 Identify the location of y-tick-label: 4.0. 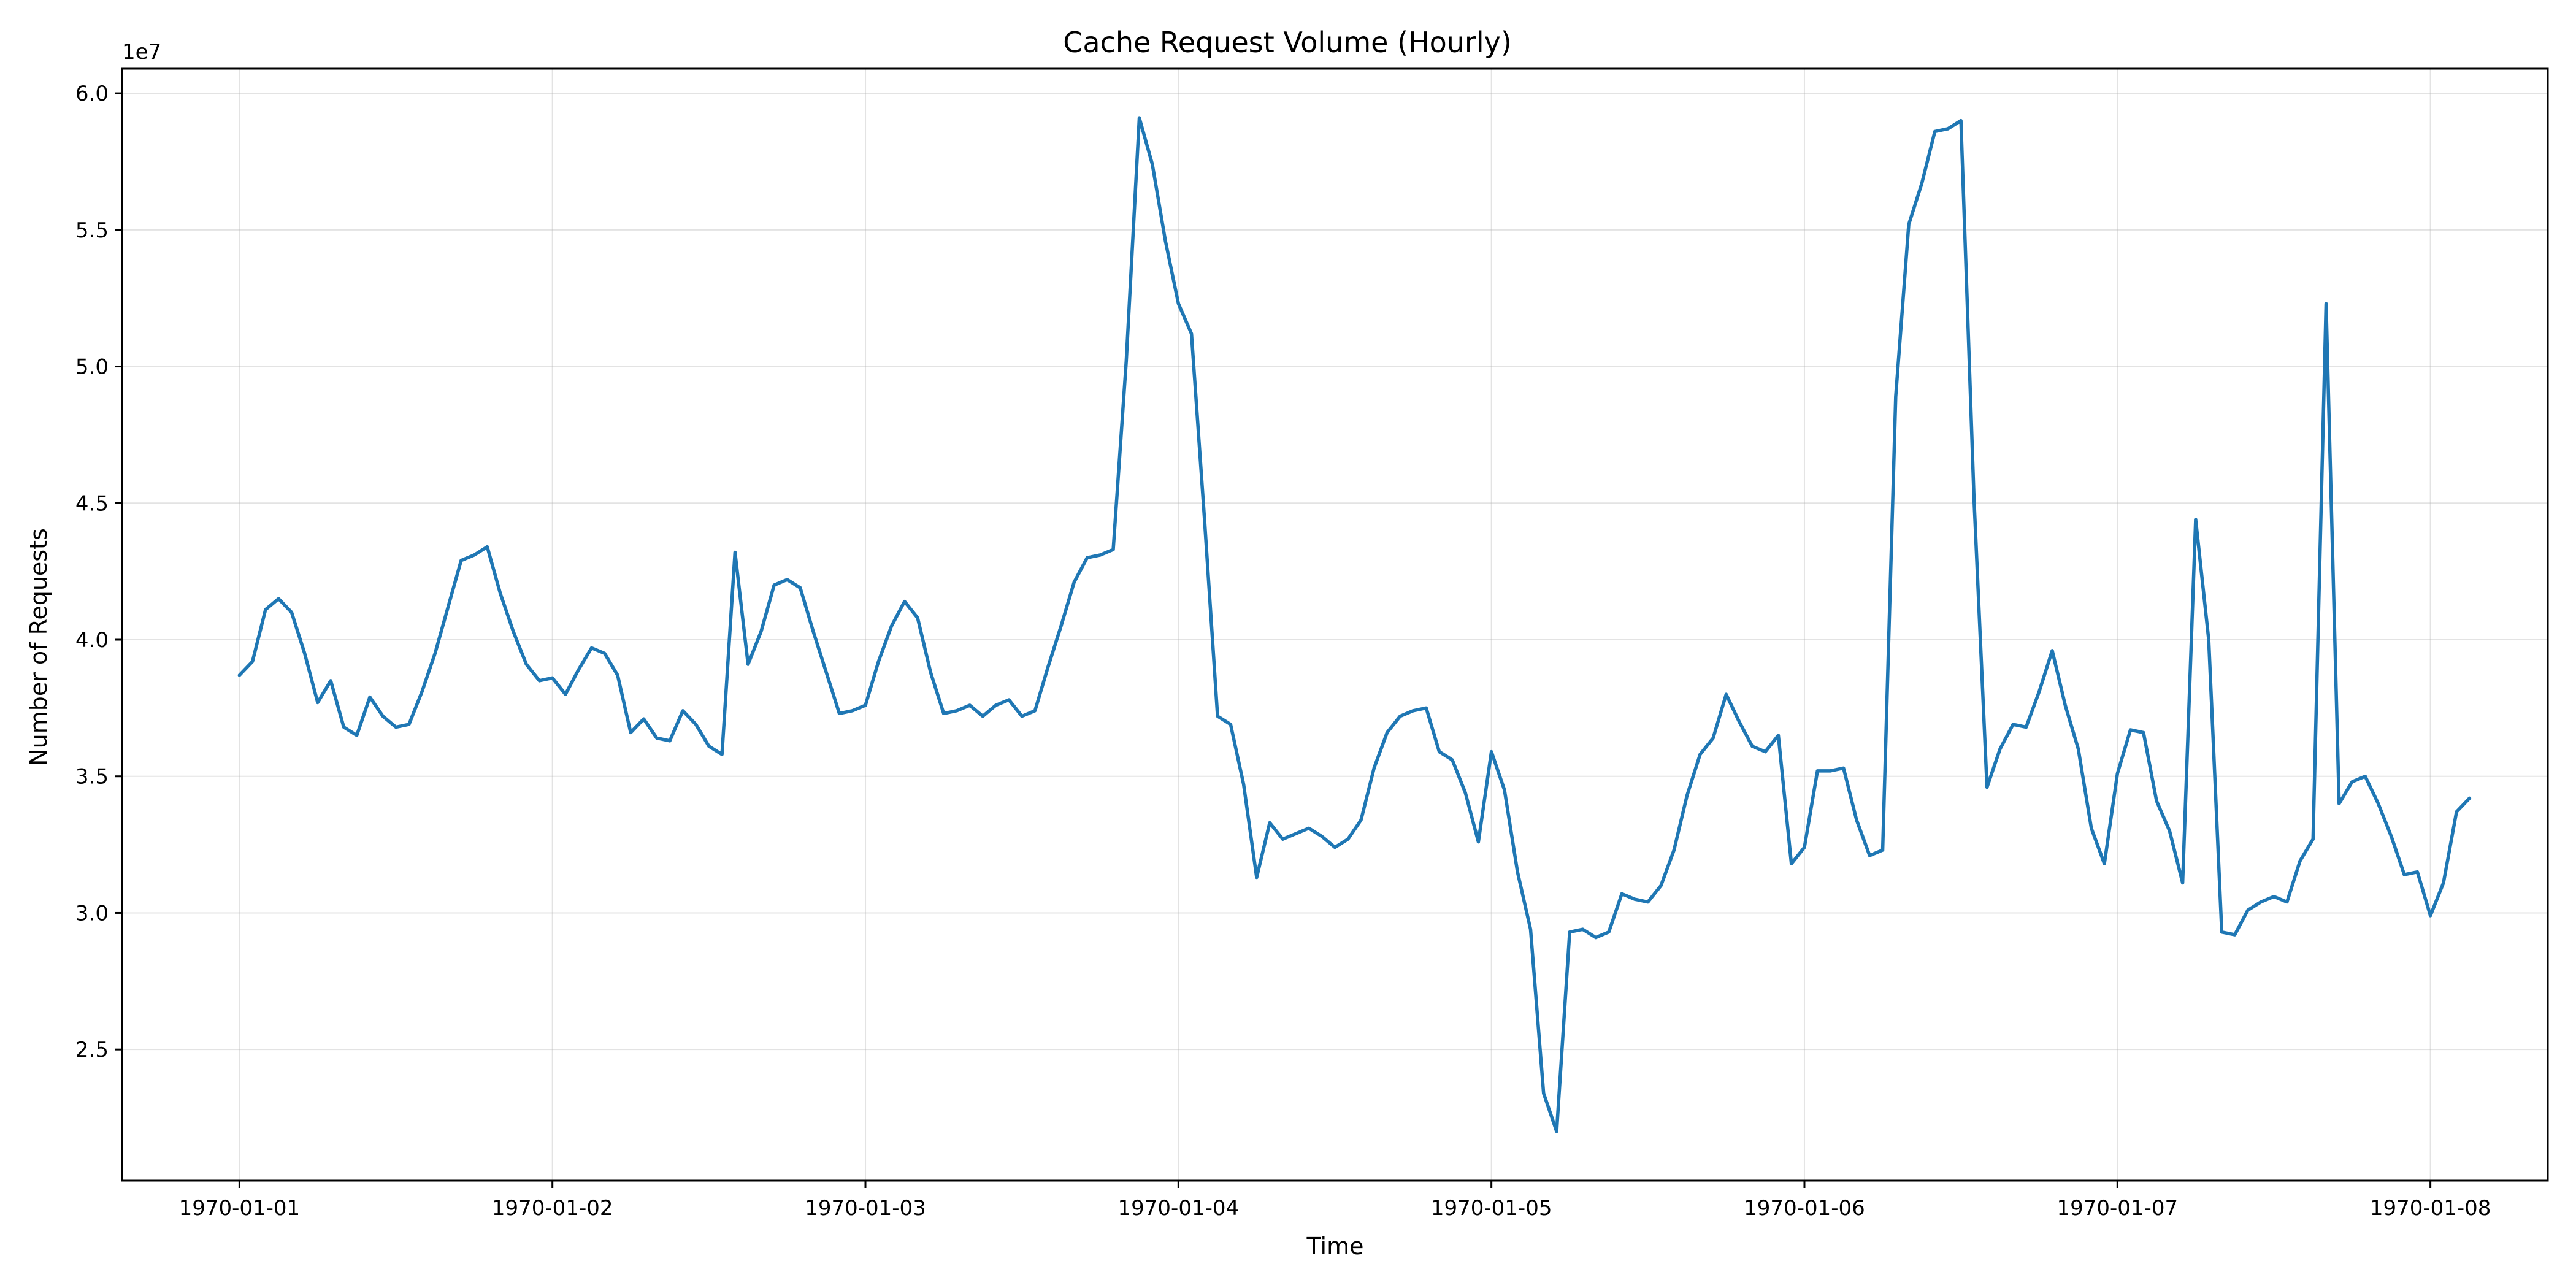
(92, 640).